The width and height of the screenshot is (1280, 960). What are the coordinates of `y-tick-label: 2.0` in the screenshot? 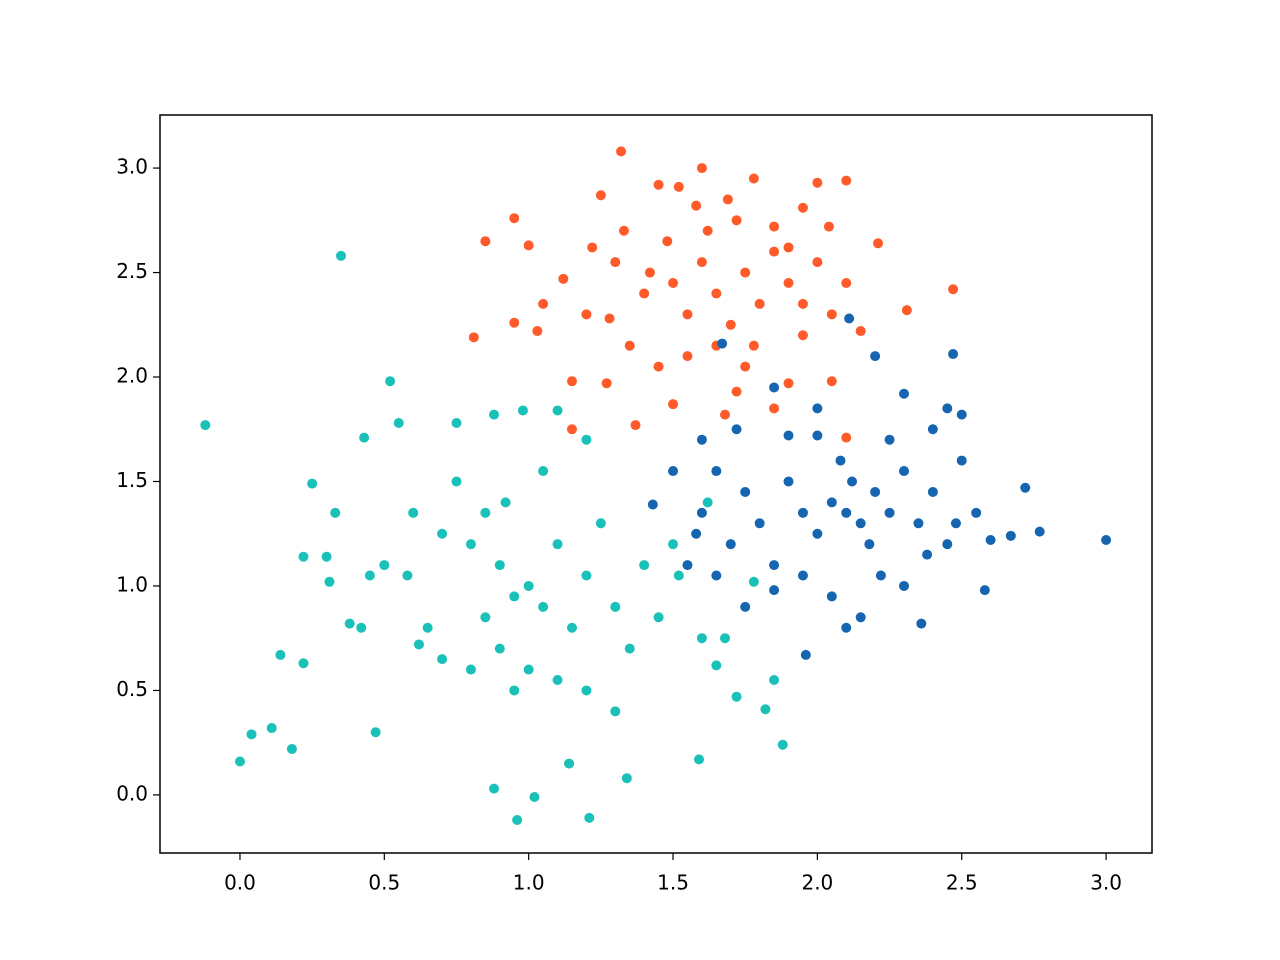 It's located at (132, 376).